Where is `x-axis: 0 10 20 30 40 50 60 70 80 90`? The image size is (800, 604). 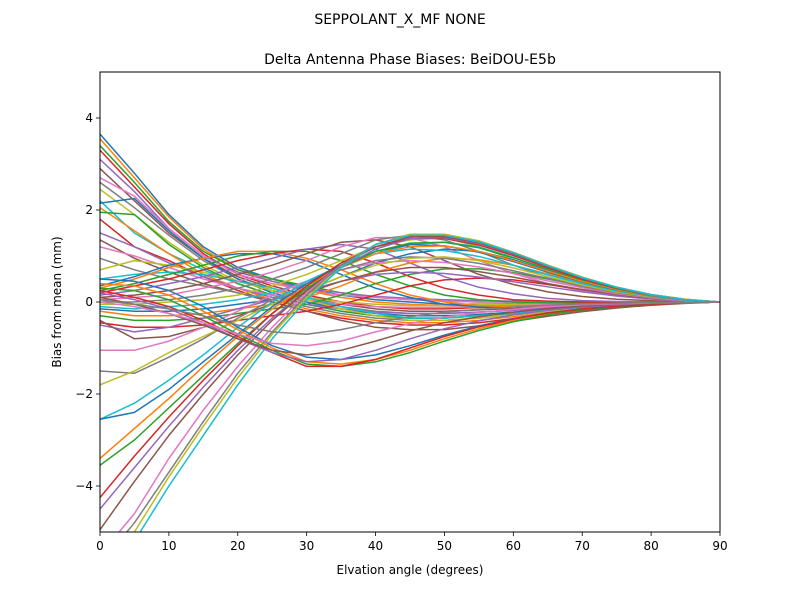 x-axis: 0 10 20 30 40 50 60 70 80 90 is located at coordinates (412, 542).